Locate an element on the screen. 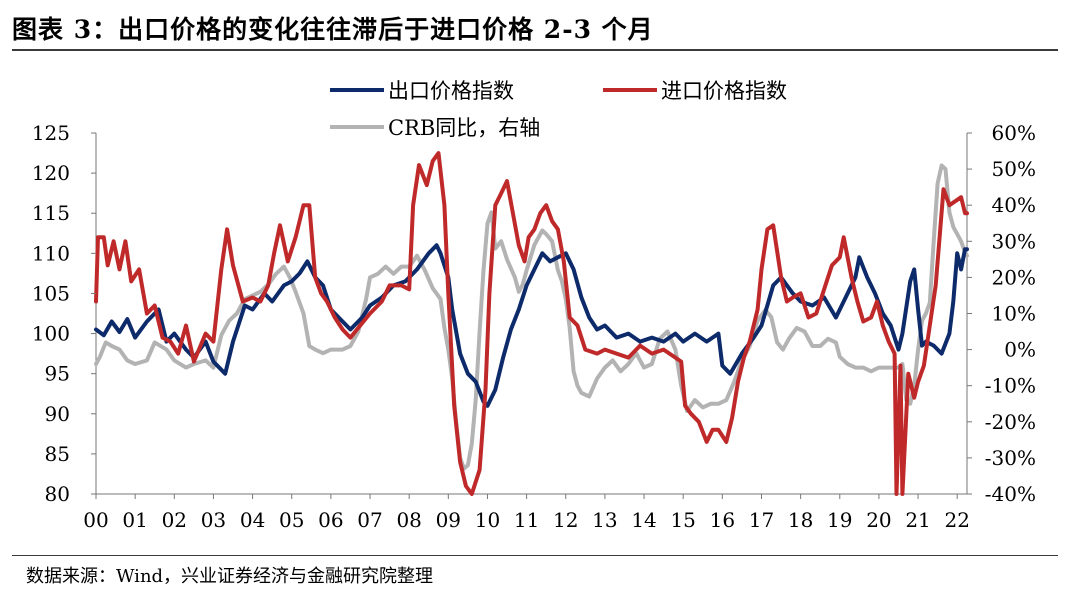  left-tick-label: 120 is located at coordinates (51, 173).